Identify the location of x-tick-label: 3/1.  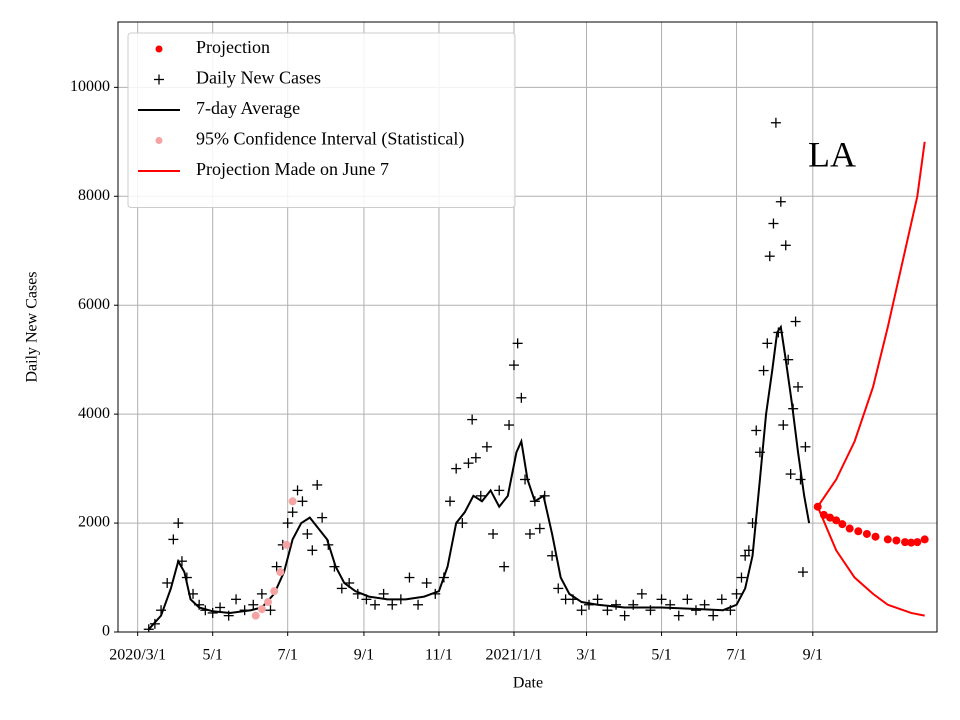
(586, 655).